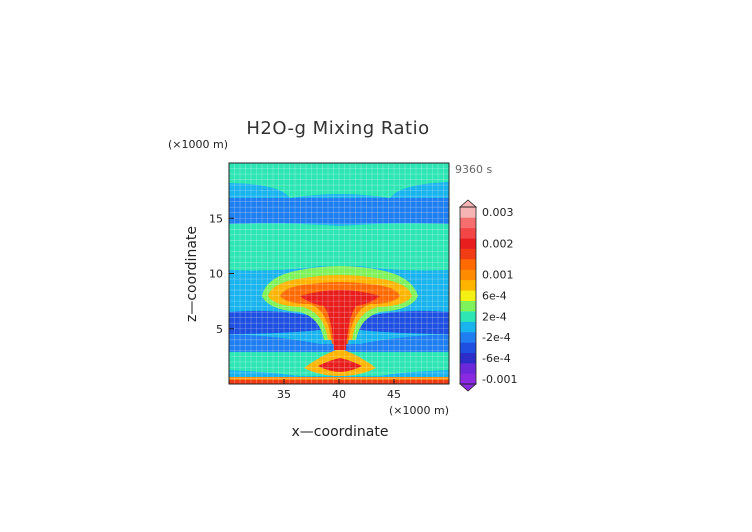 Image resolution: width=752 pixels, height=532 pixels. Describe the element at coordinates (198, 144) in the screenshot. I see `y-unit-label: (×1000 m)` at that location.